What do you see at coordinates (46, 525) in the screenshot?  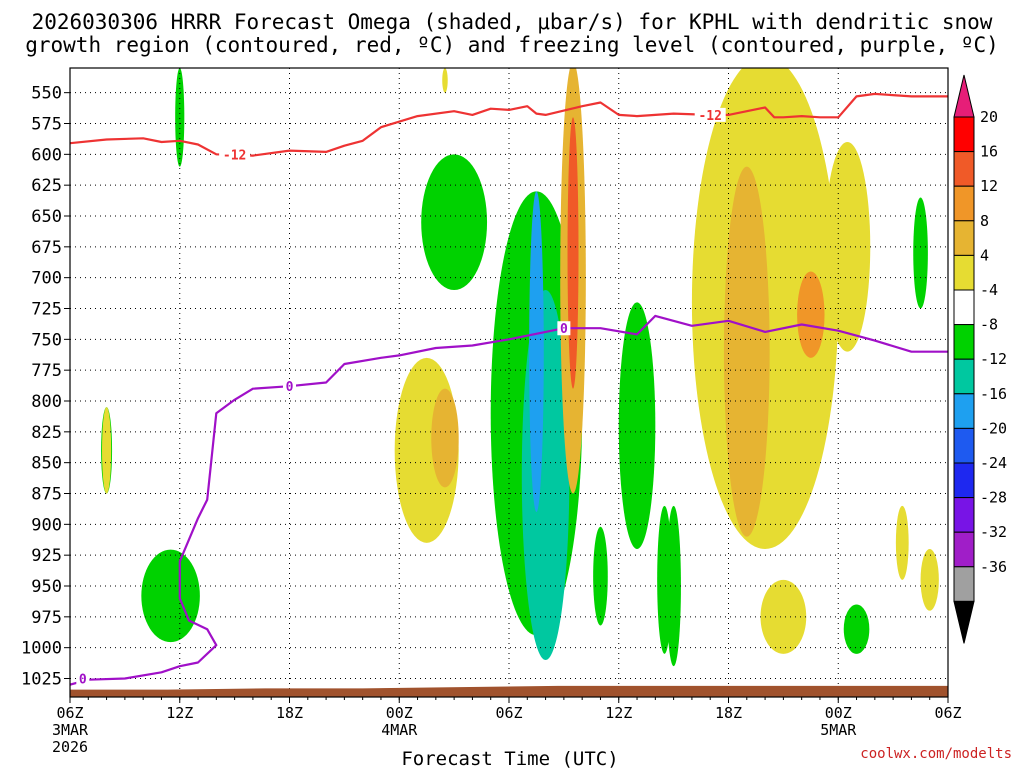 I see `y-tick-label-900: 900` at bounding box center [46, 525].